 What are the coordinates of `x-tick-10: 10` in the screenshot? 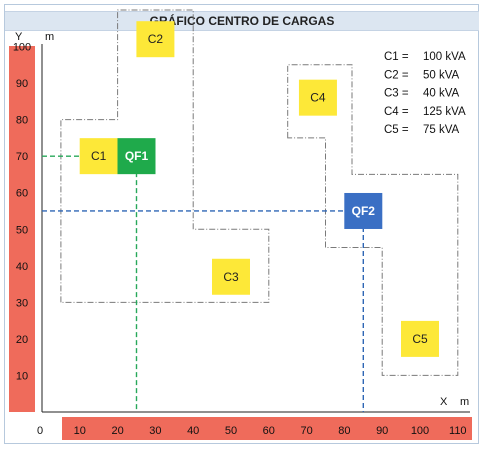 It's located at (80, 431).